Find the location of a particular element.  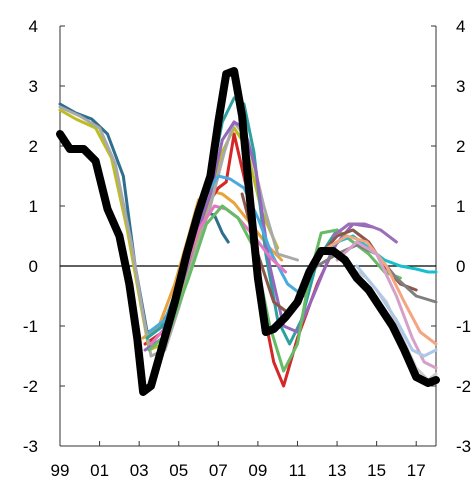

y-tick-label-left: -2 is located at coordinates (30, 386).